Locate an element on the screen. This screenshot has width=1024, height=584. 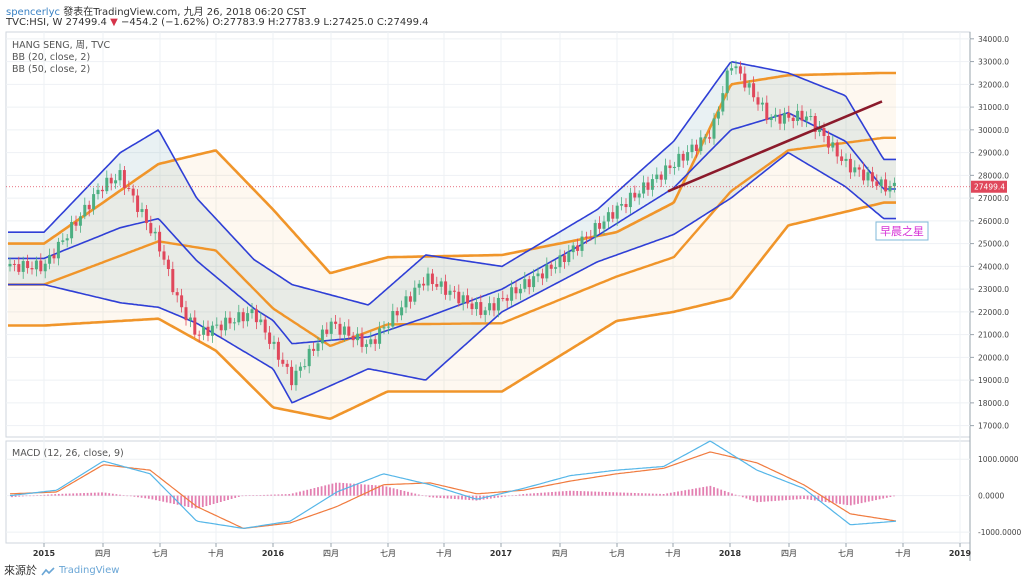
trend-line is located at coordinates (775, 146).